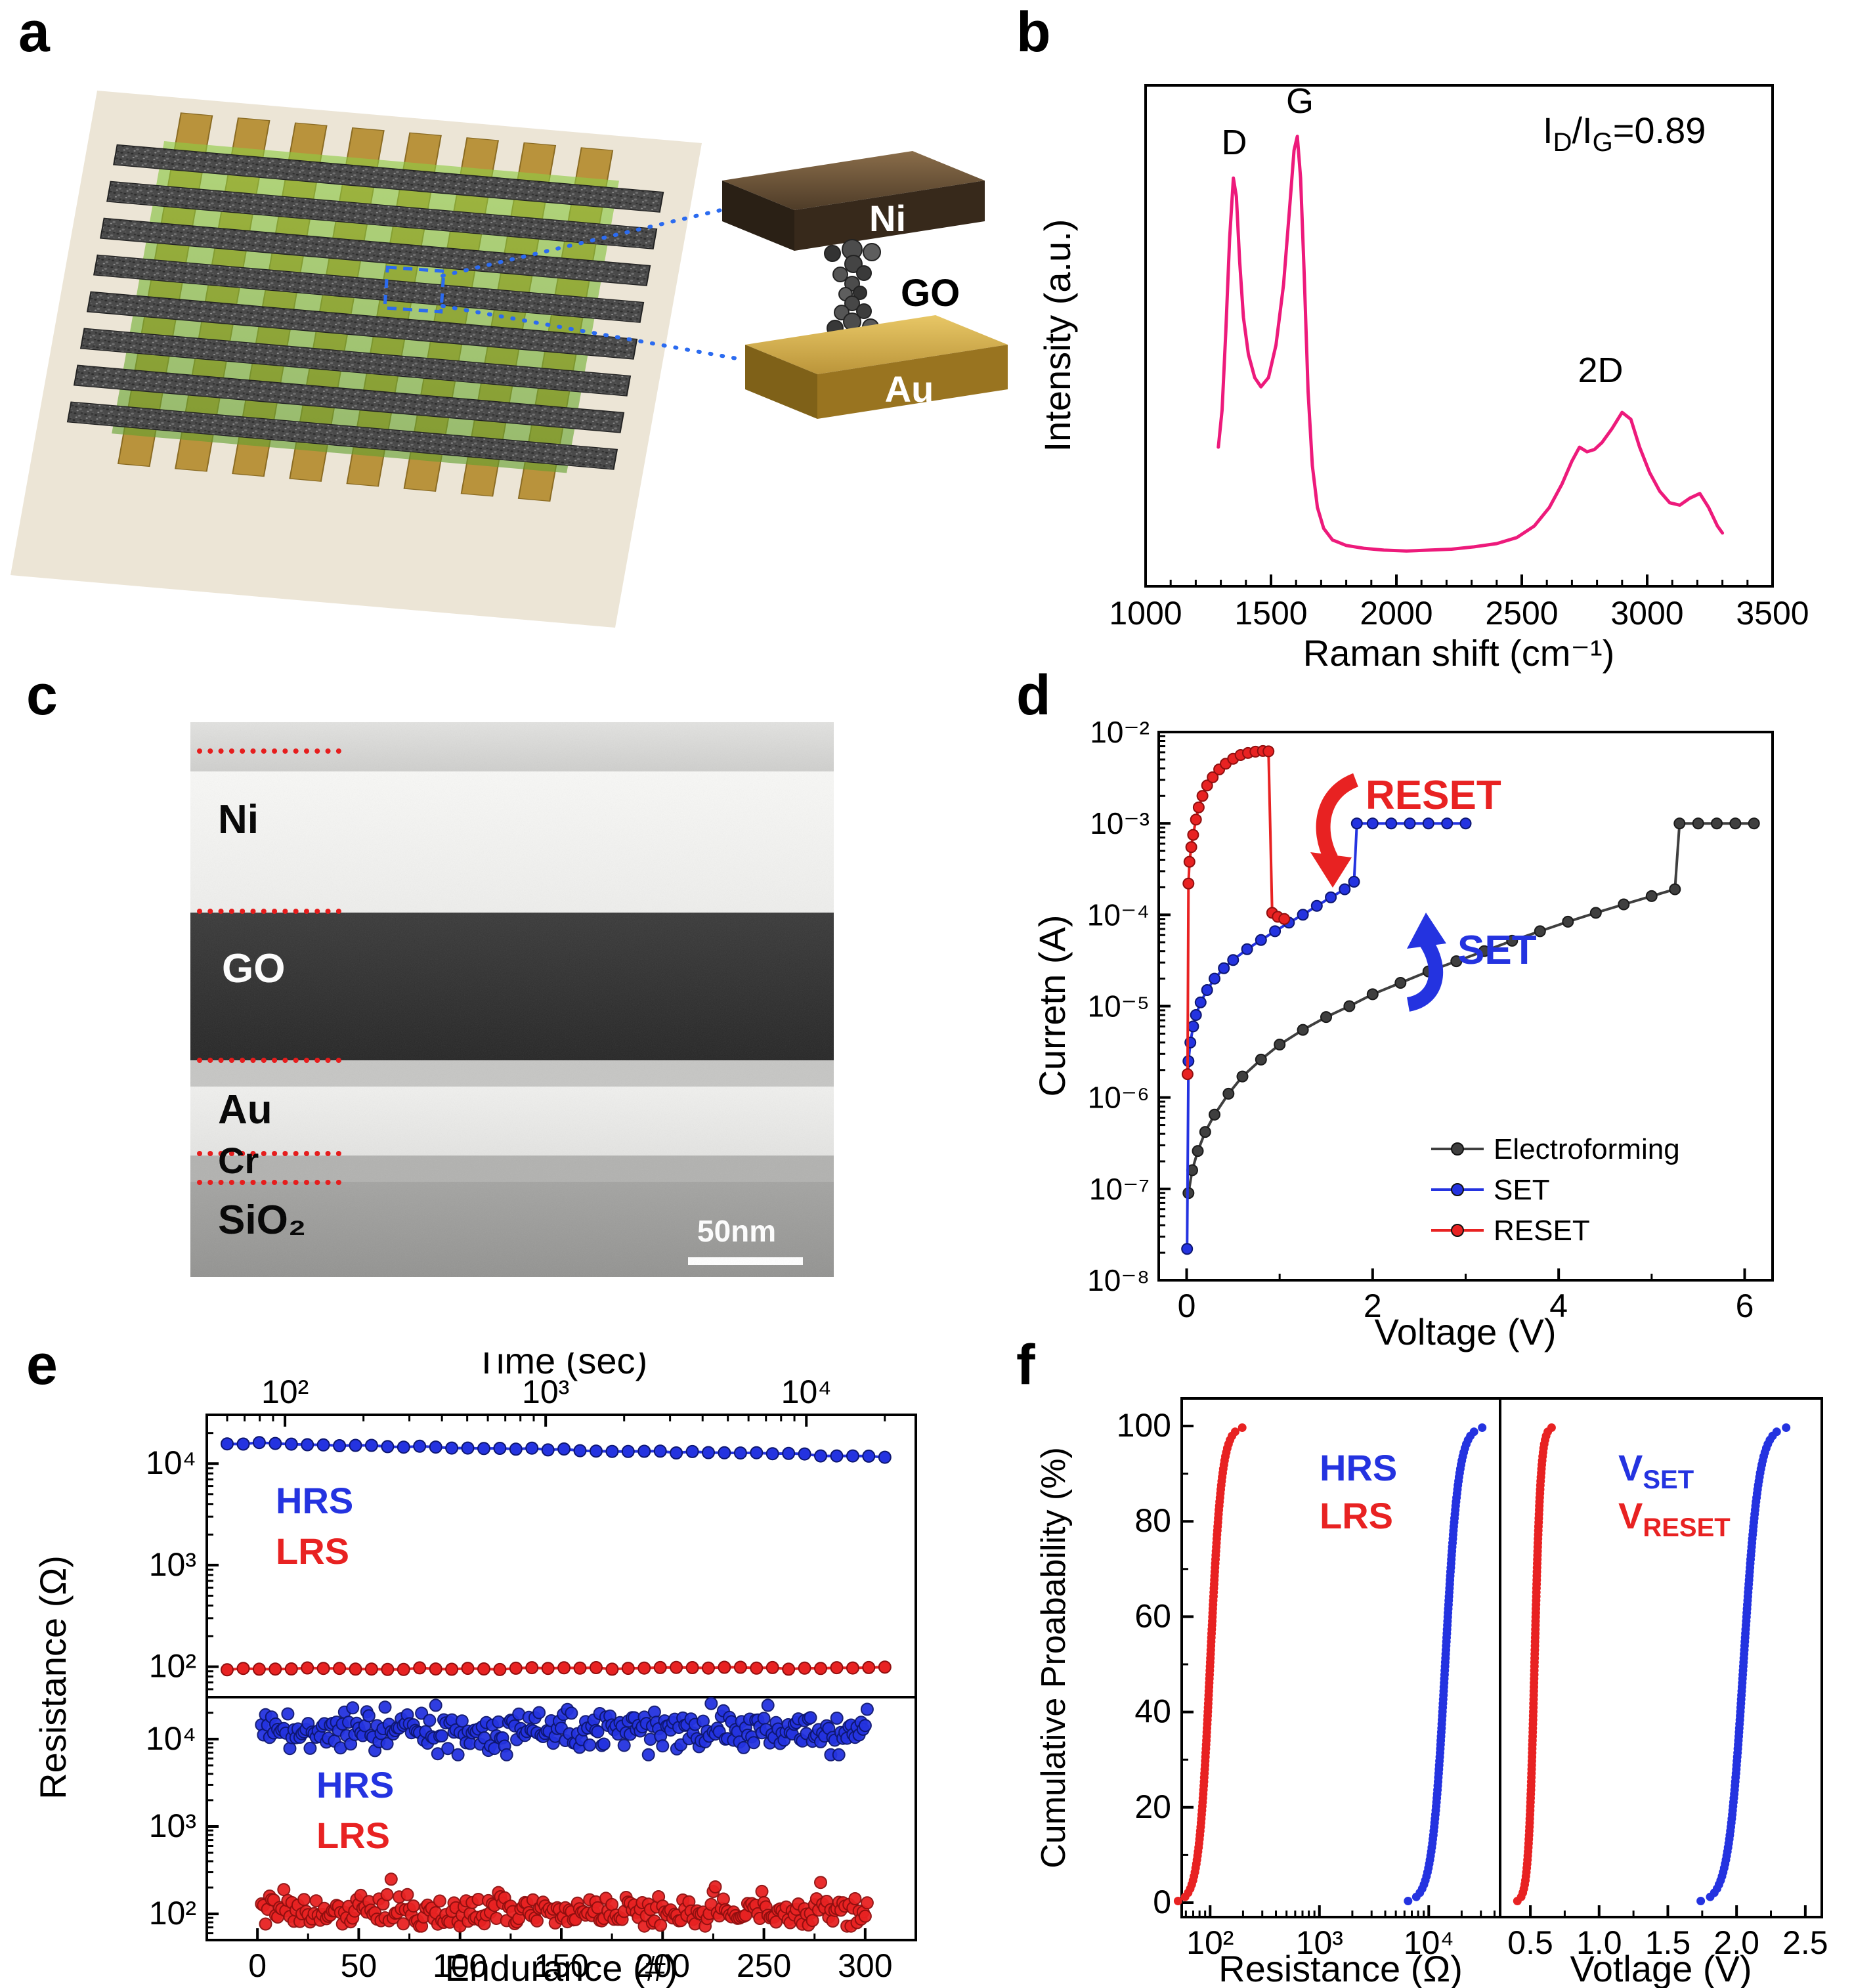  I want to click on inset-au-label: Au, so click(910, 389).